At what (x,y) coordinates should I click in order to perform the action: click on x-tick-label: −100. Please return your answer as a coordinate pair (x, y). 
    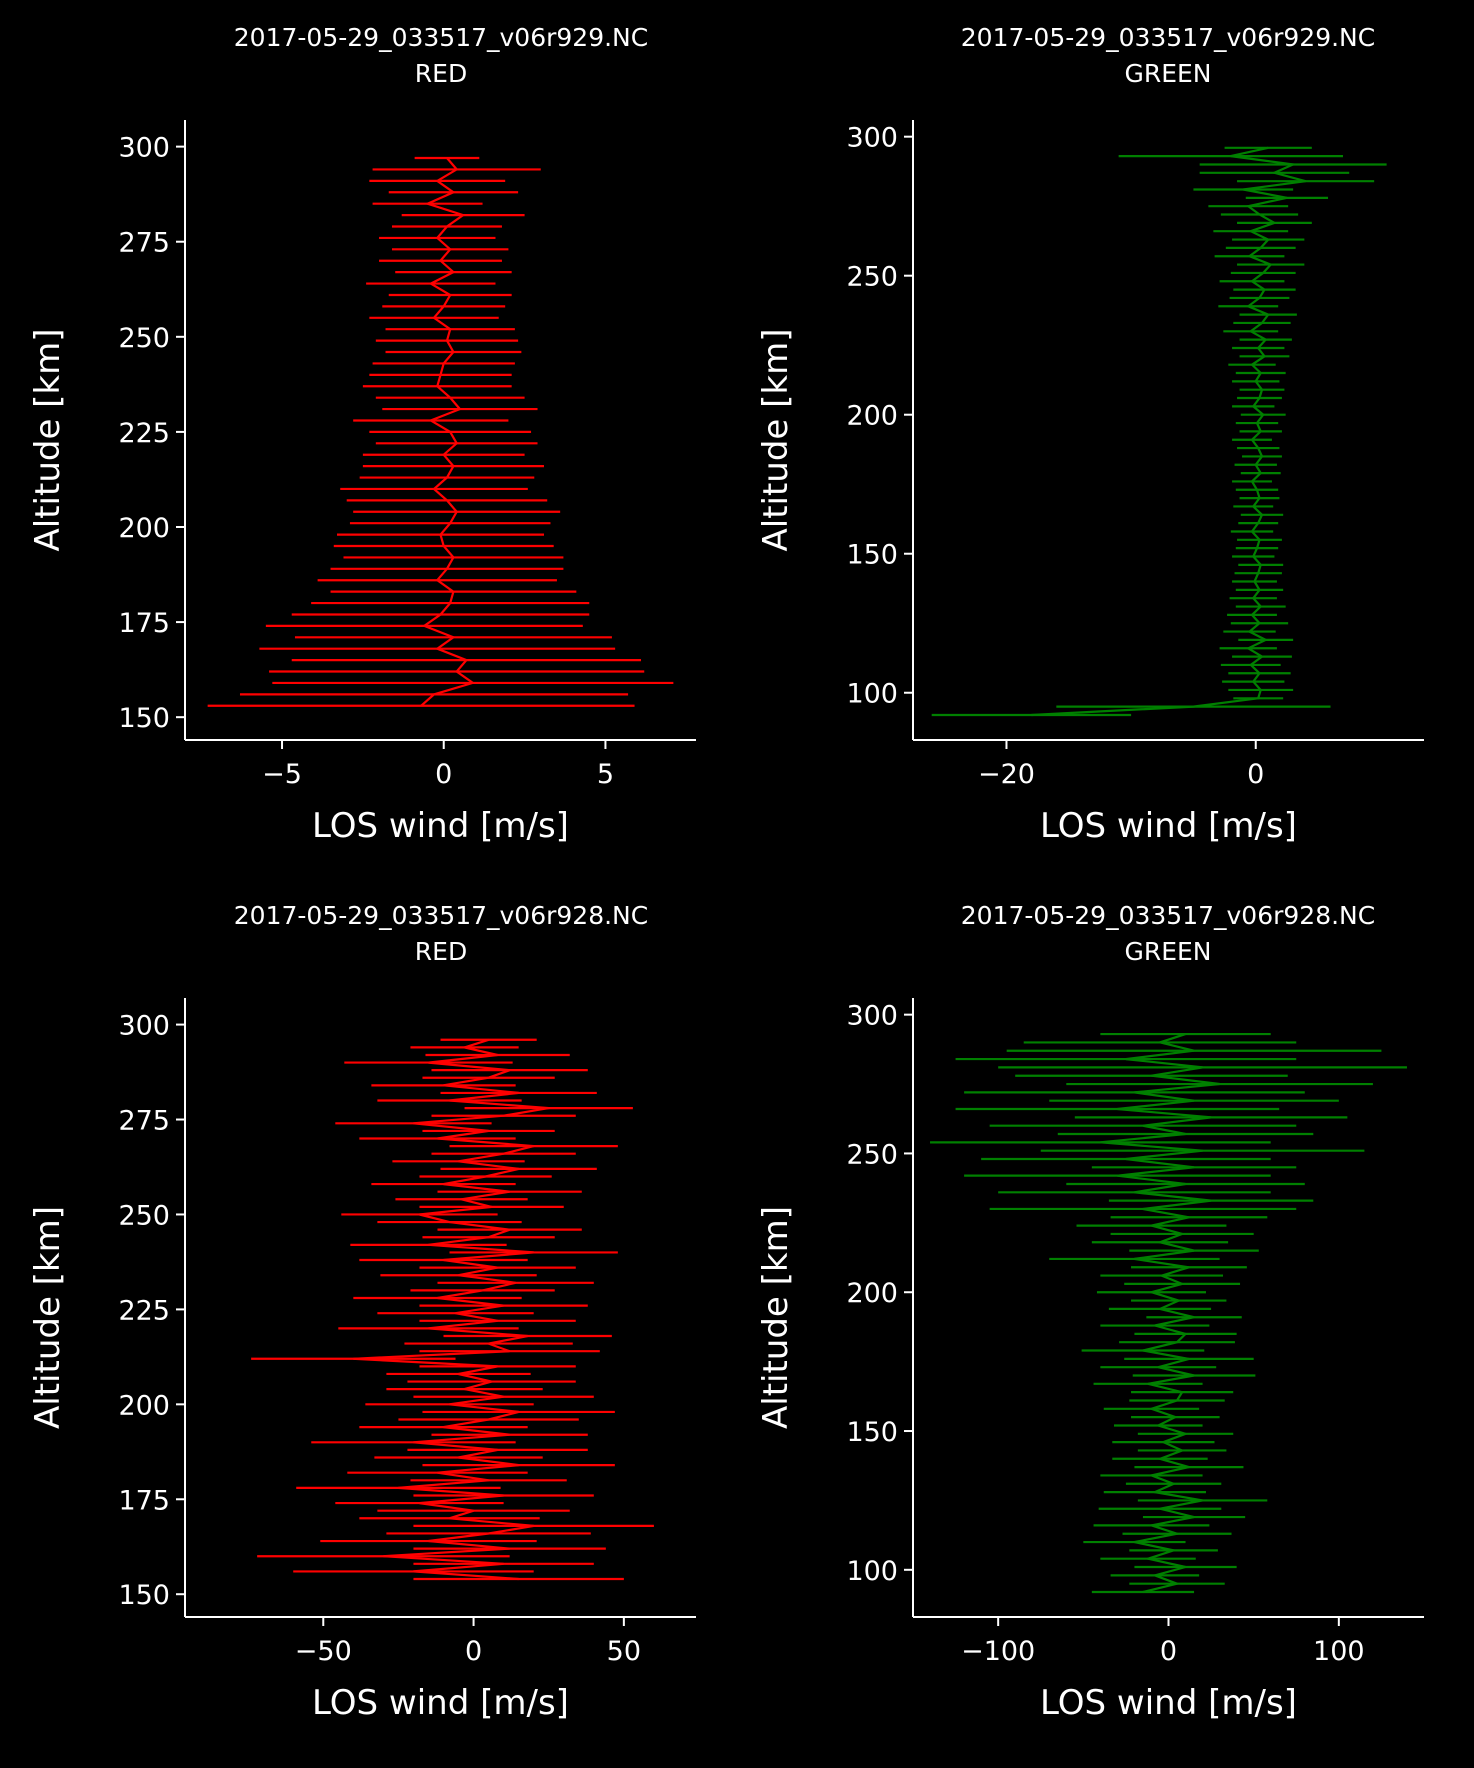
    Looking at the image, I should click on (998, 1651).